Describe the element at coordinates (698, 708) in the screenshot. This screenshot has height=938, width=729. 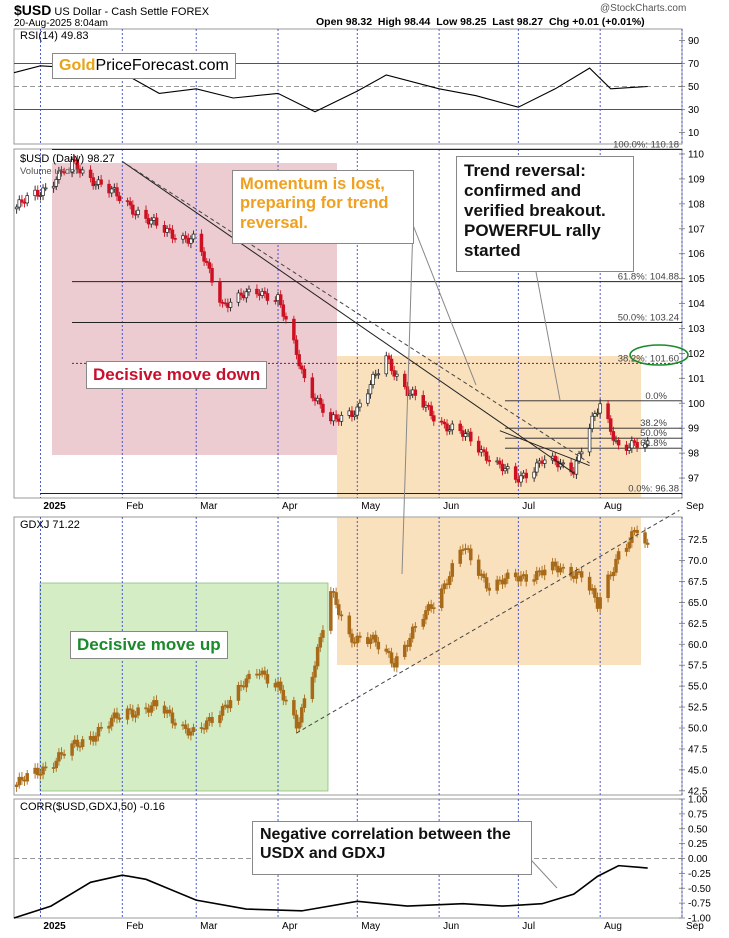
I see `ytick-label-2-4: 52.5` at that location.